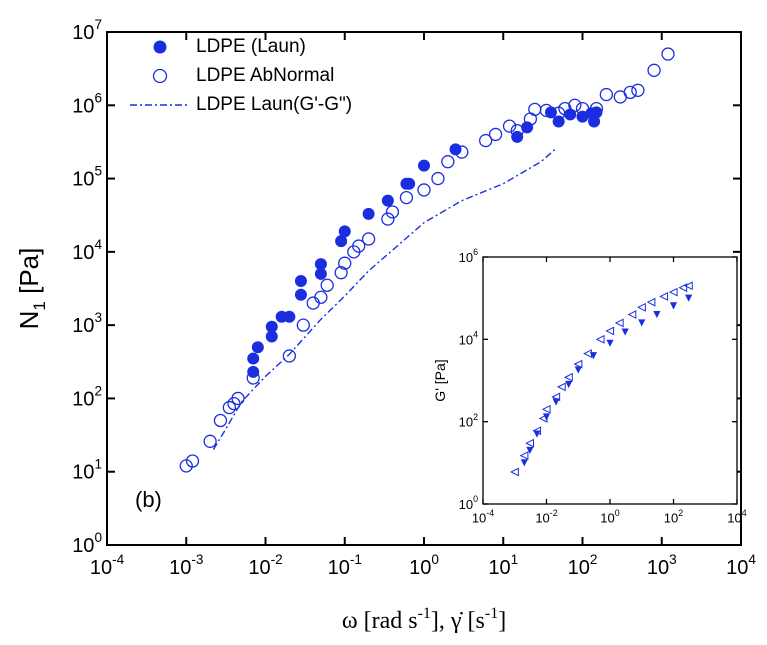  I want to click on tick-label: 10², so click(673, 517).